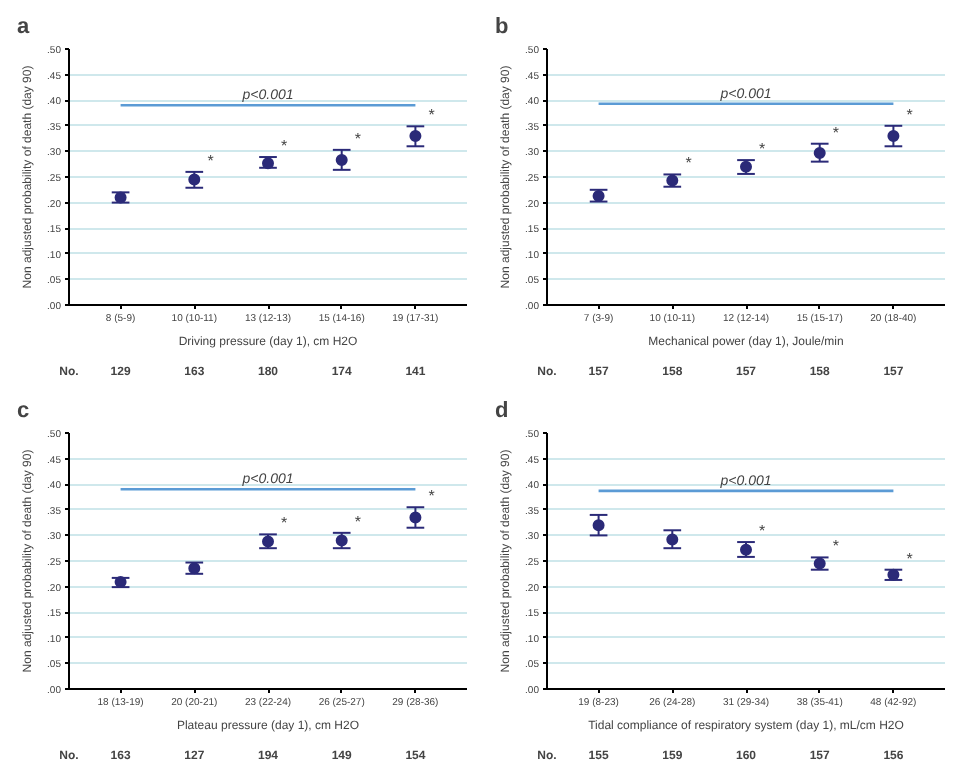 This screenshot has width=958, height=768. Describe the element at coordinates (24, 27) in the screenshot. I see `chart-title: a` at that location.